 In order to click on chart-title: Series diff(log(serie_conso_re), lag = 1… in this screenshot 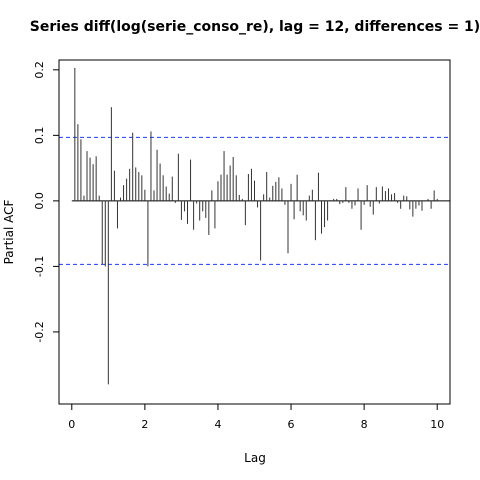, I will do `click(255, 27)`.